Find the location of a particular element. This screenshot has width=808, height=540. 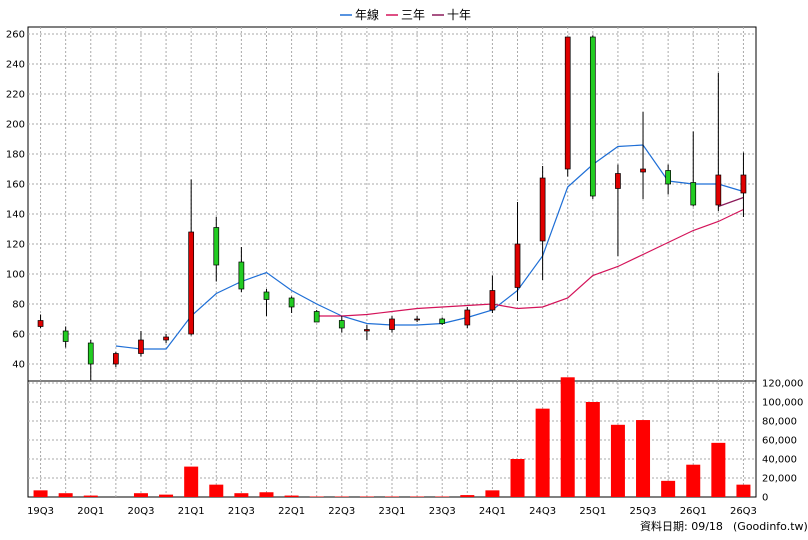

volume-tick-label: 20,000 is located at coordinates (779, 479).